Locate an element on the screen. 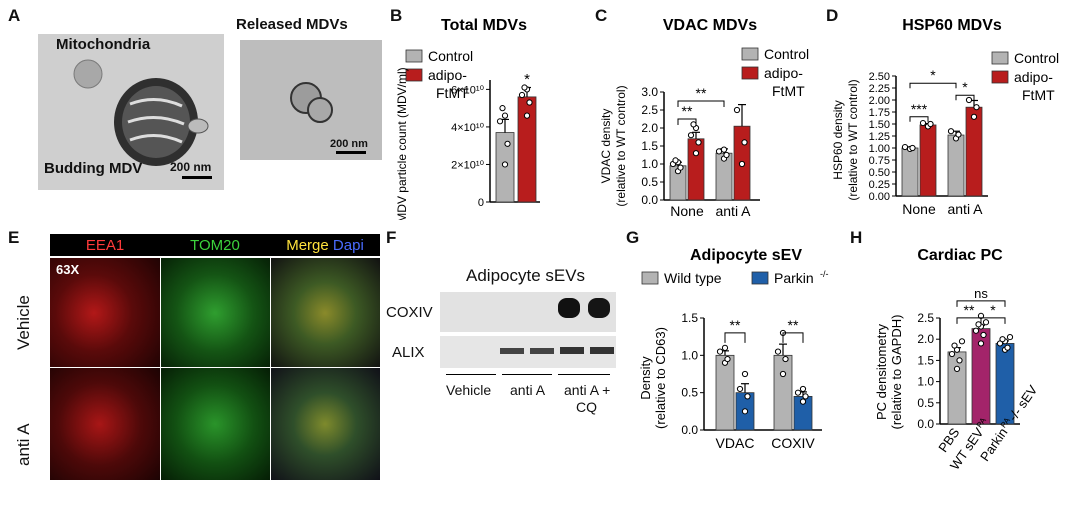 The width and height of the screenshot is (1080, 520). chart-d-ylabel: (relative to WT control) is located at coordinates (853, 139).